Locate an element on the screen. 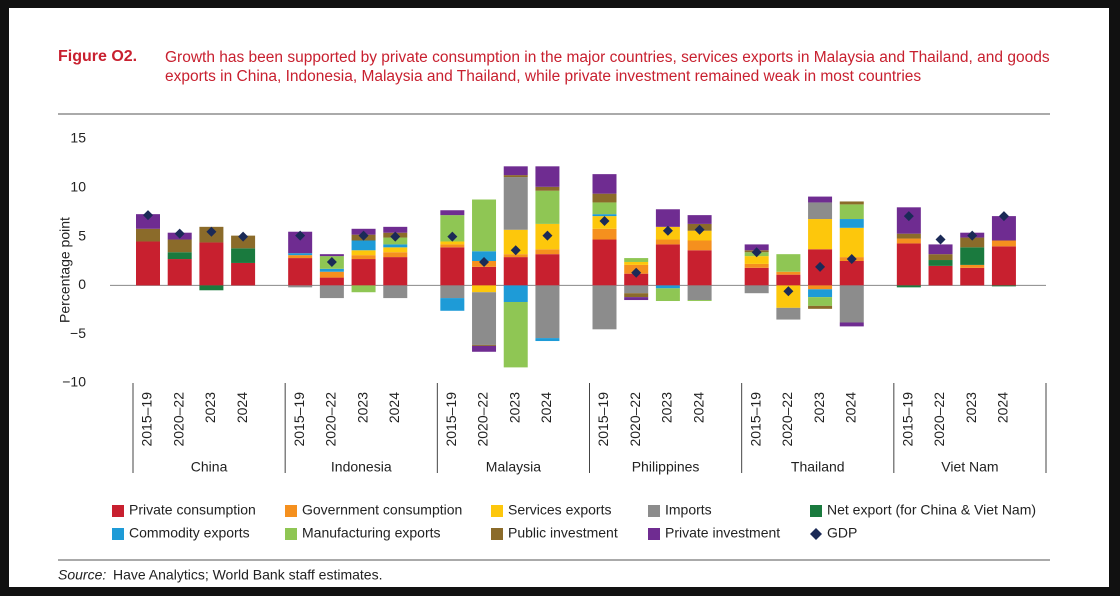 The height and width of the screenshot is (596, 1120). figure-label: Figure O2. is located at coordinates (98, 56).